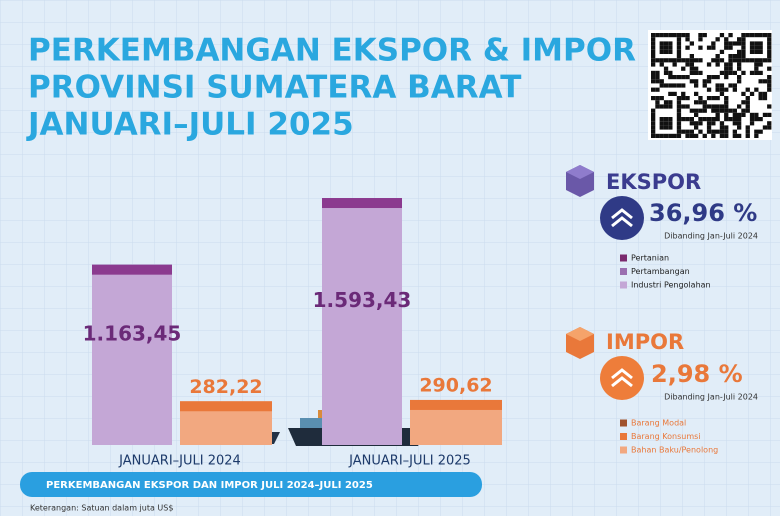  Describe the element at coordinates (697, 374) in the screenshot. I see `change: 2,98 %` at that location.